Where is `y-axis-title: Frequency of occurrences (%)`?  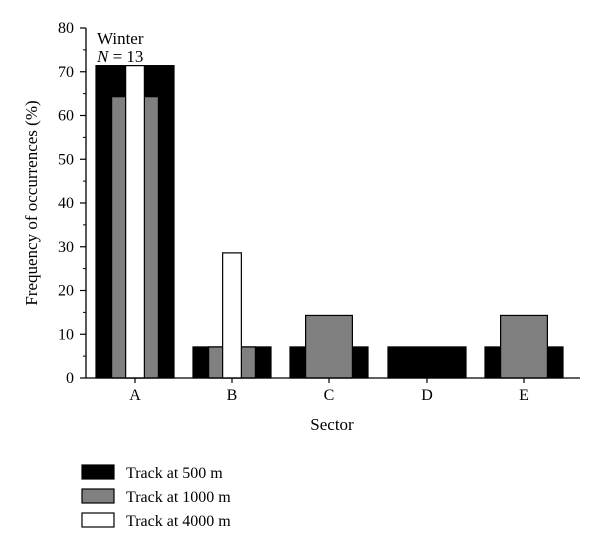
y-axis-title: Frequency of occurrences (%) is located at coordinates (31, 202).